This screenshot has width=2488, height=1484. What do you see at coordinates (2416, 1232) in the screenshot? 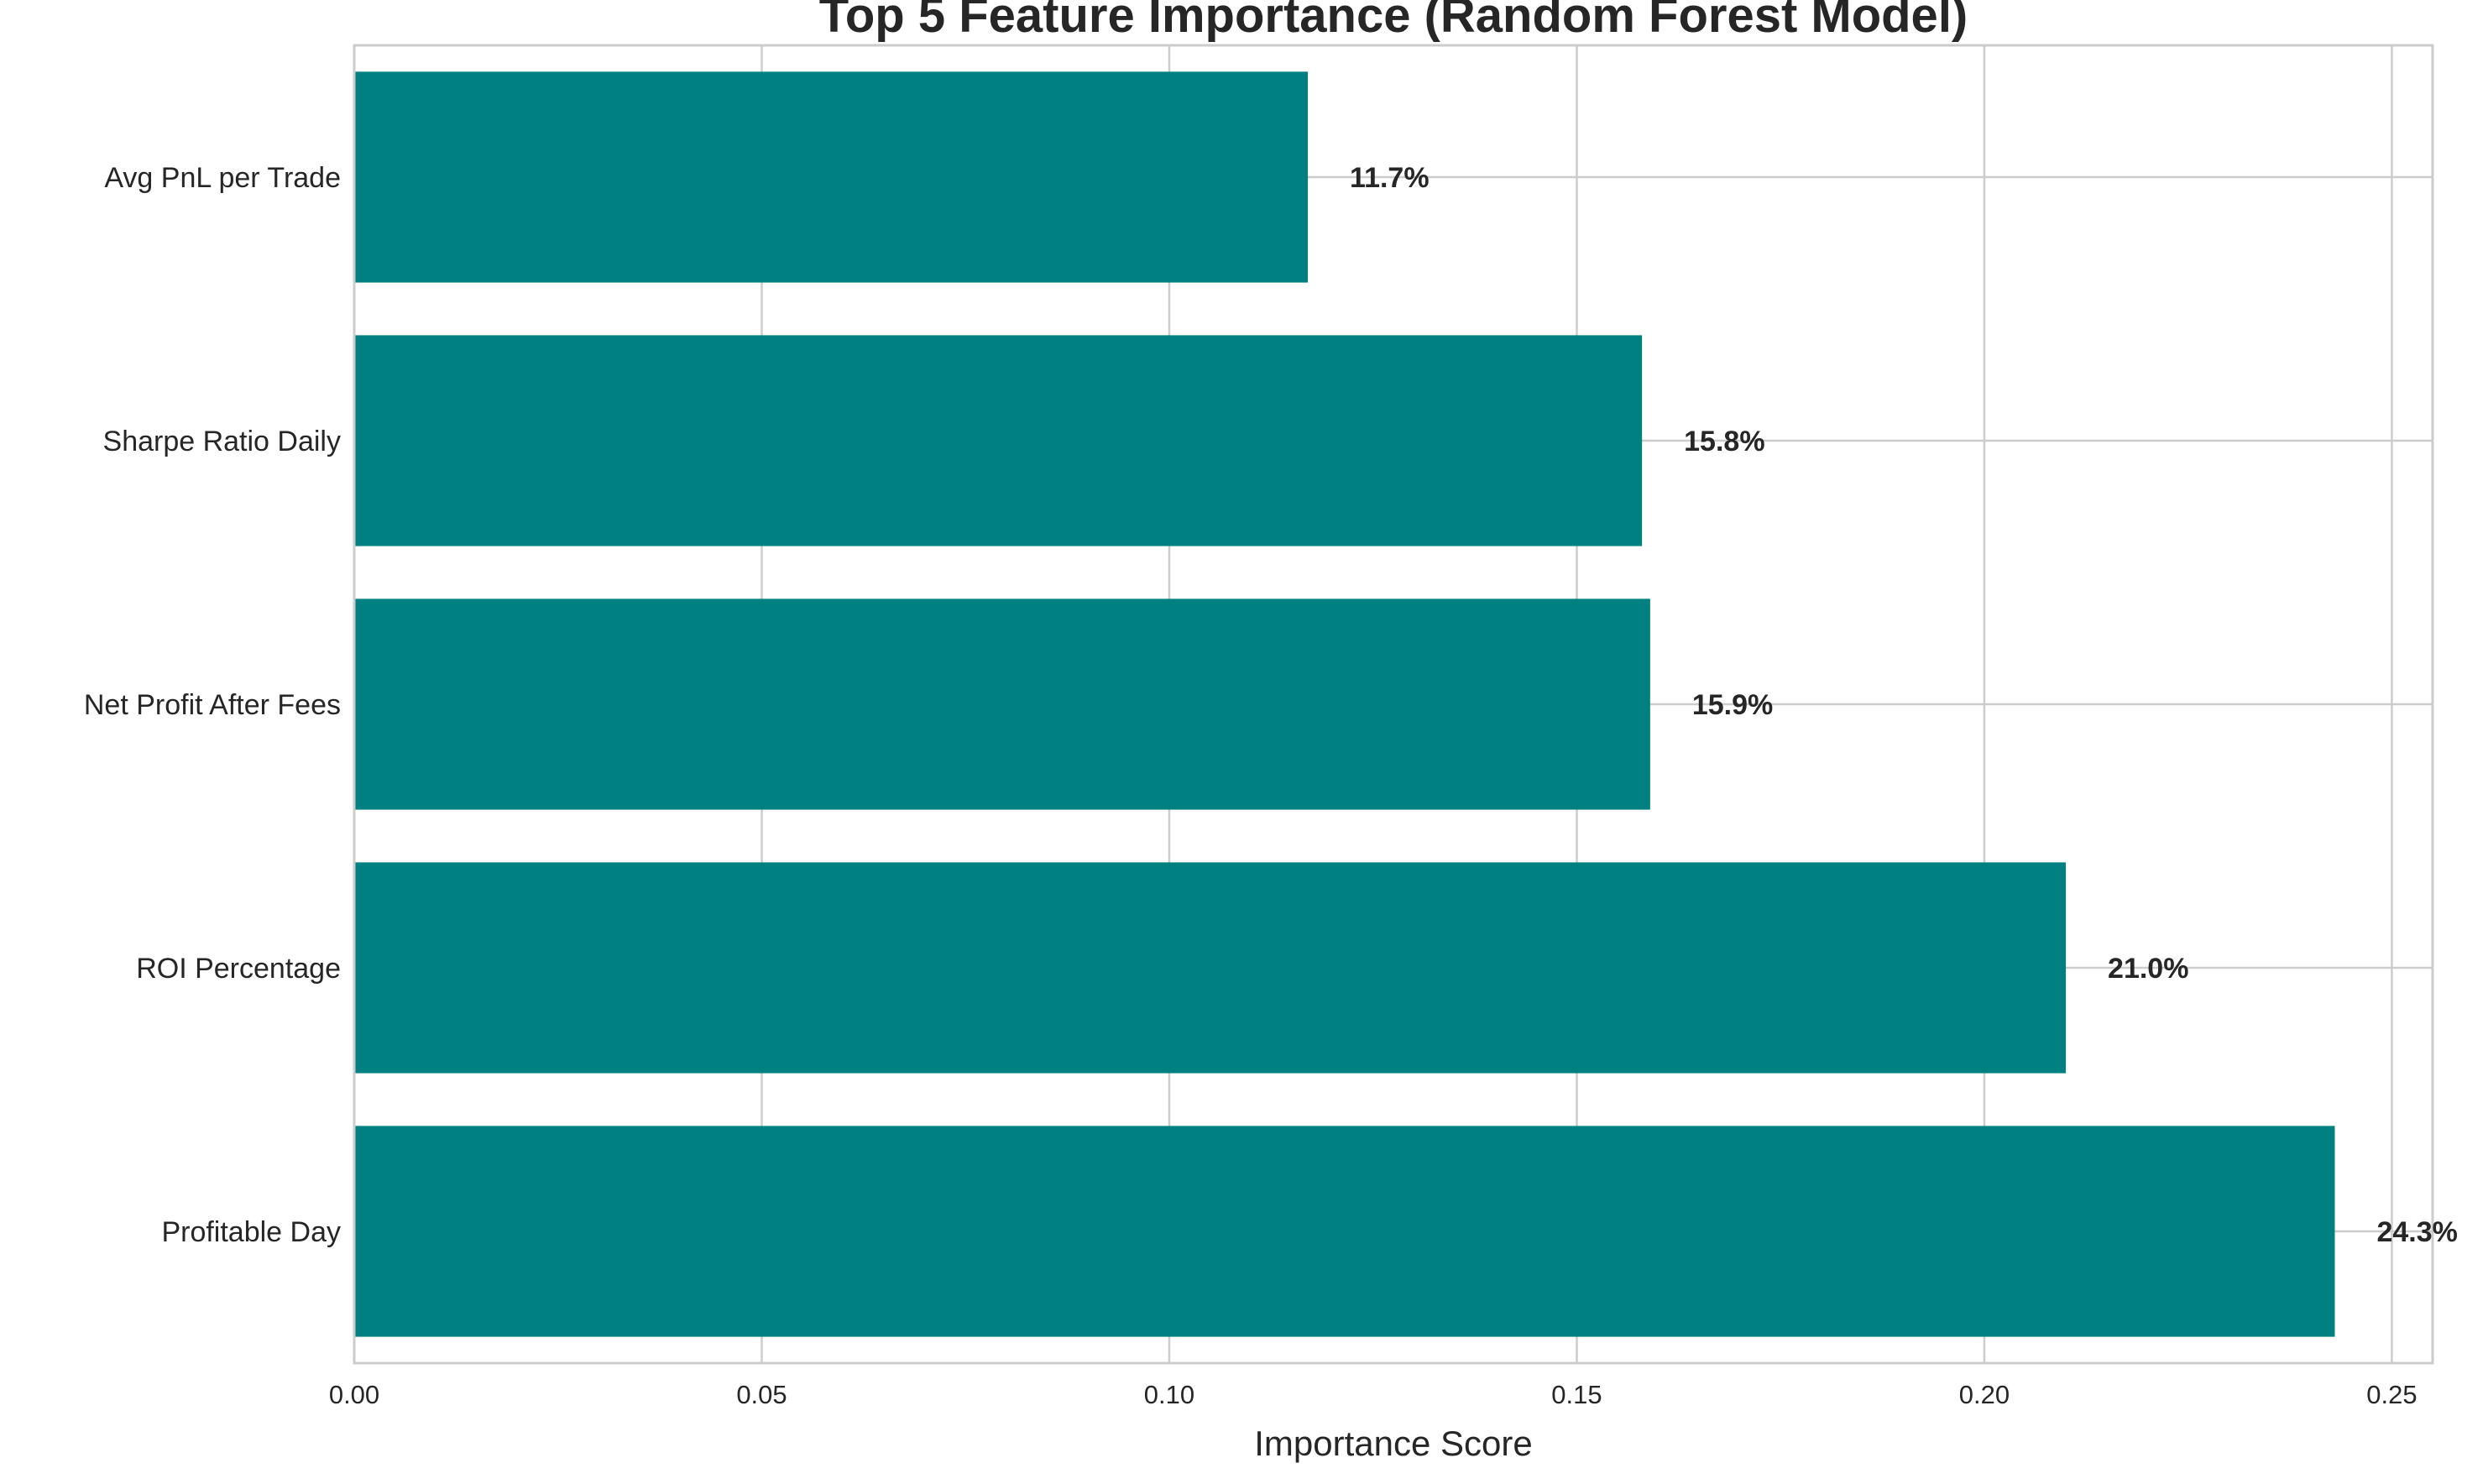
I see `bar-value-label: 24.3%` at bounding box center [2416, 1232].